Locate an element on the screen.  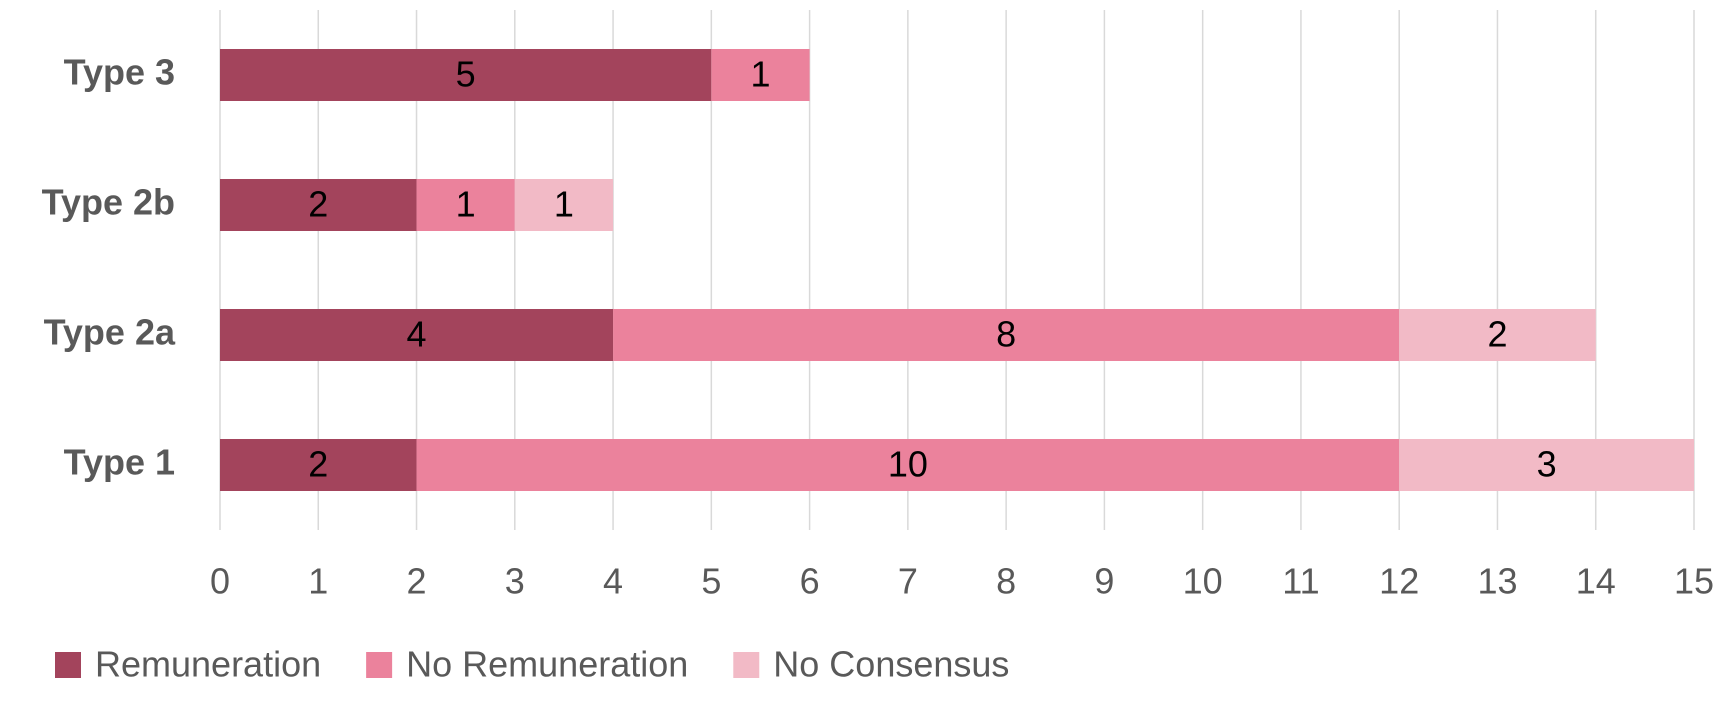
x-tick-label: 12 is located at coordinates (1399, 581).